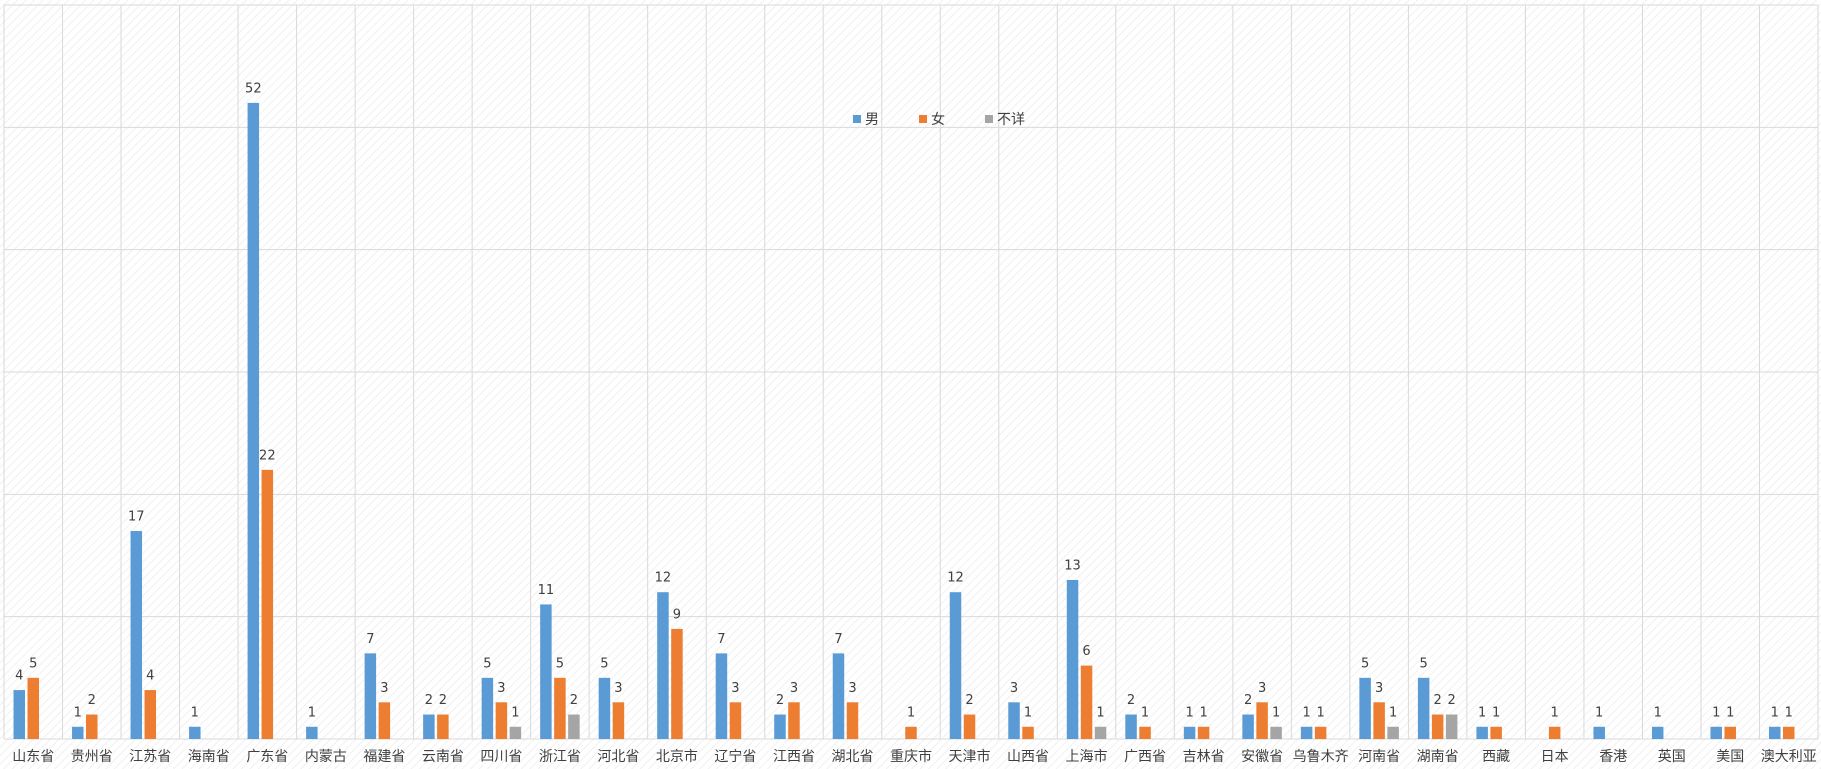 The image size is (1821, 769). What do you see at coordinates (267, 455) in the screenshot?
I see `data-label: 22` at bounding box center [267, 455].